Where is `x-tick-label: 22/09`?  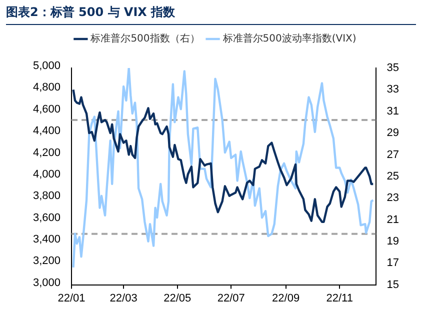 x-tick-label: 22/09 is located at coordinates (286, 298).